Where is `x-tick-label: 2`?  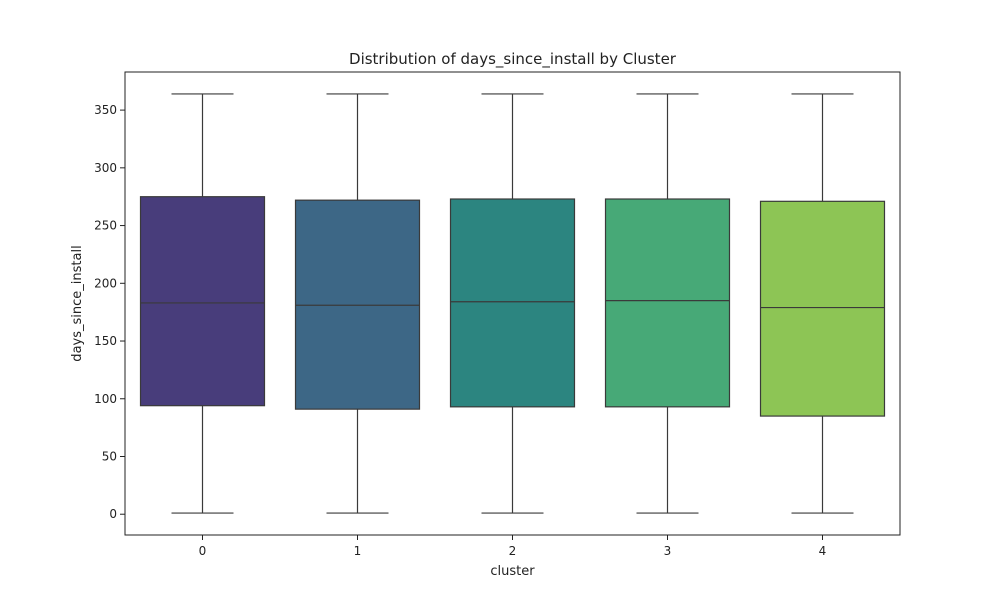 x-tick-label: 2 is located at coordinates (513, 551).